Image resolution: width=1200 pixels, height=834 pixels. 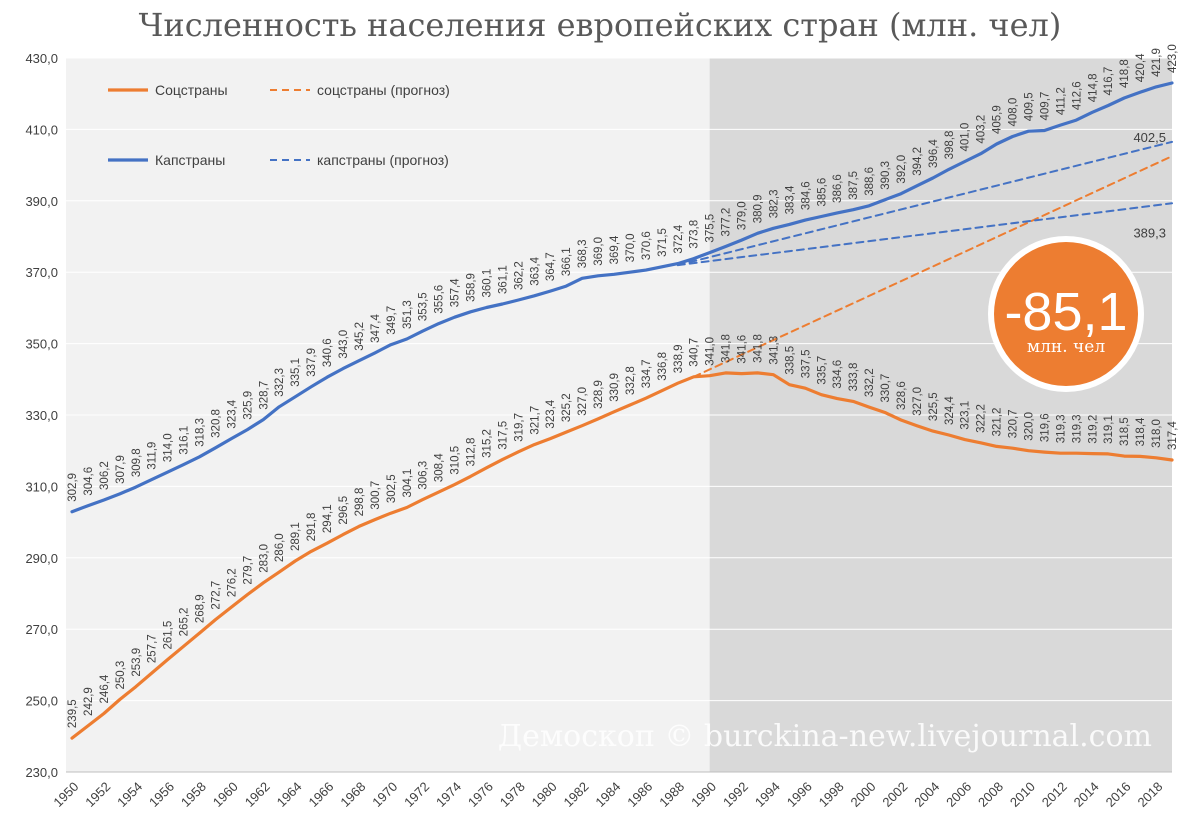 What do you see at coordinates (1045, 106) in the screenshot?
I see `data-label: 409,7` at bounding box center [1045, 106].